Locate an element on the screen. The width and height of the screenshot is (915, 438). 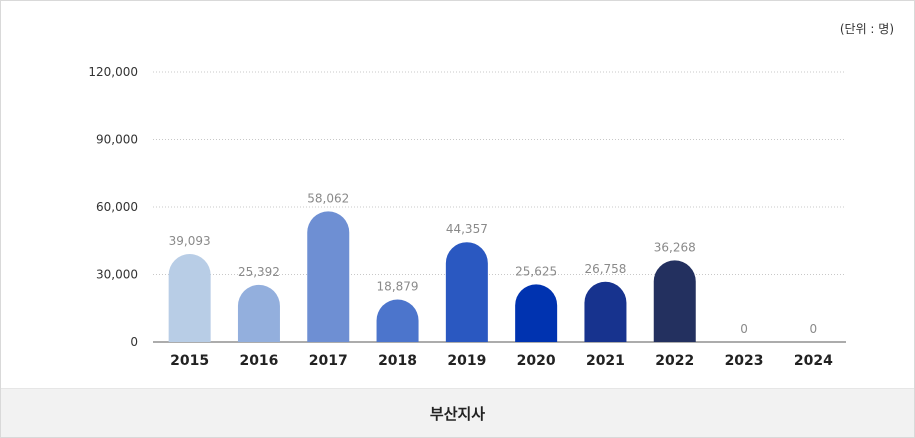
y-tick-label: 0 is located at coordinates (134, 342).